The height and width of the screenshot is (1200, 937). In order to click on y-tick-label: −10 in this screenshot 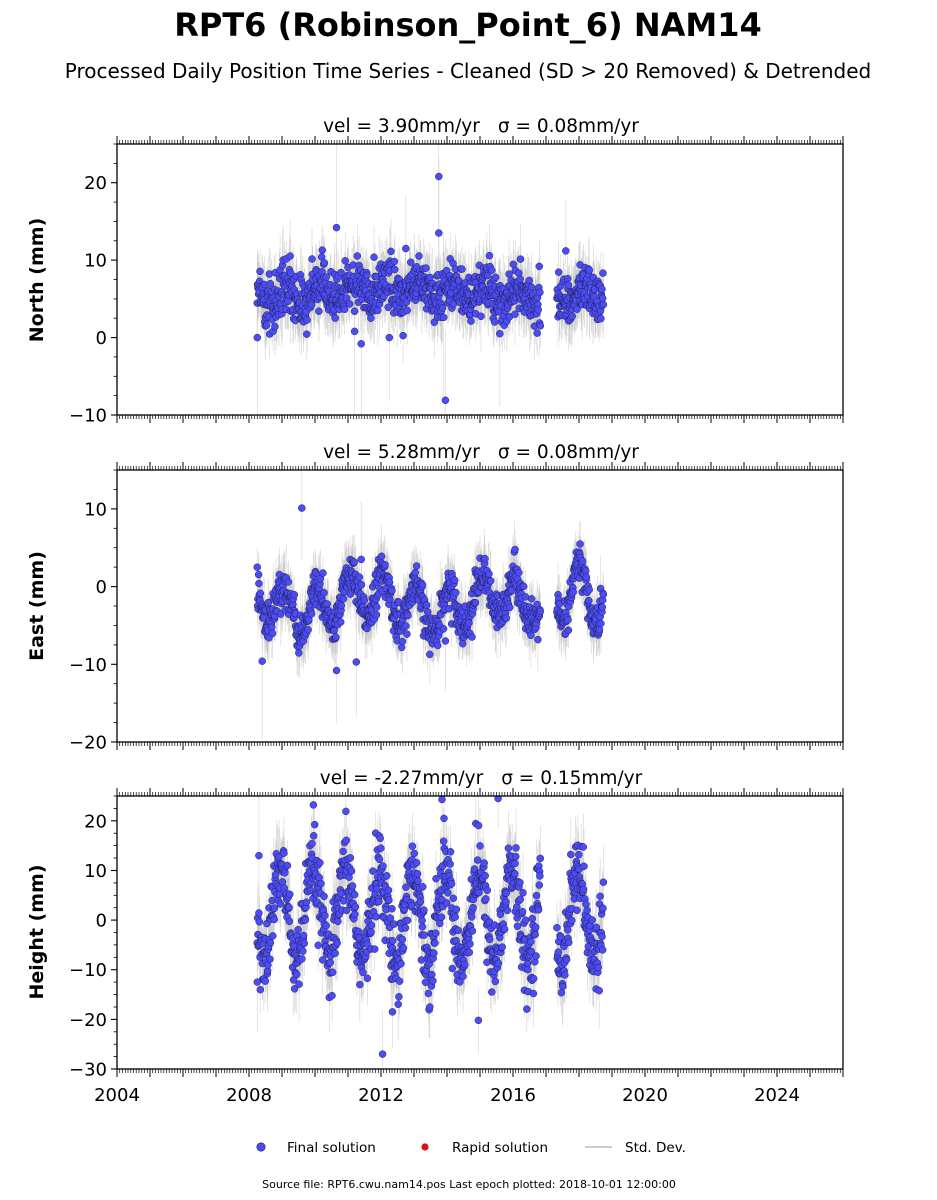, I will do `click(88, 665)`.